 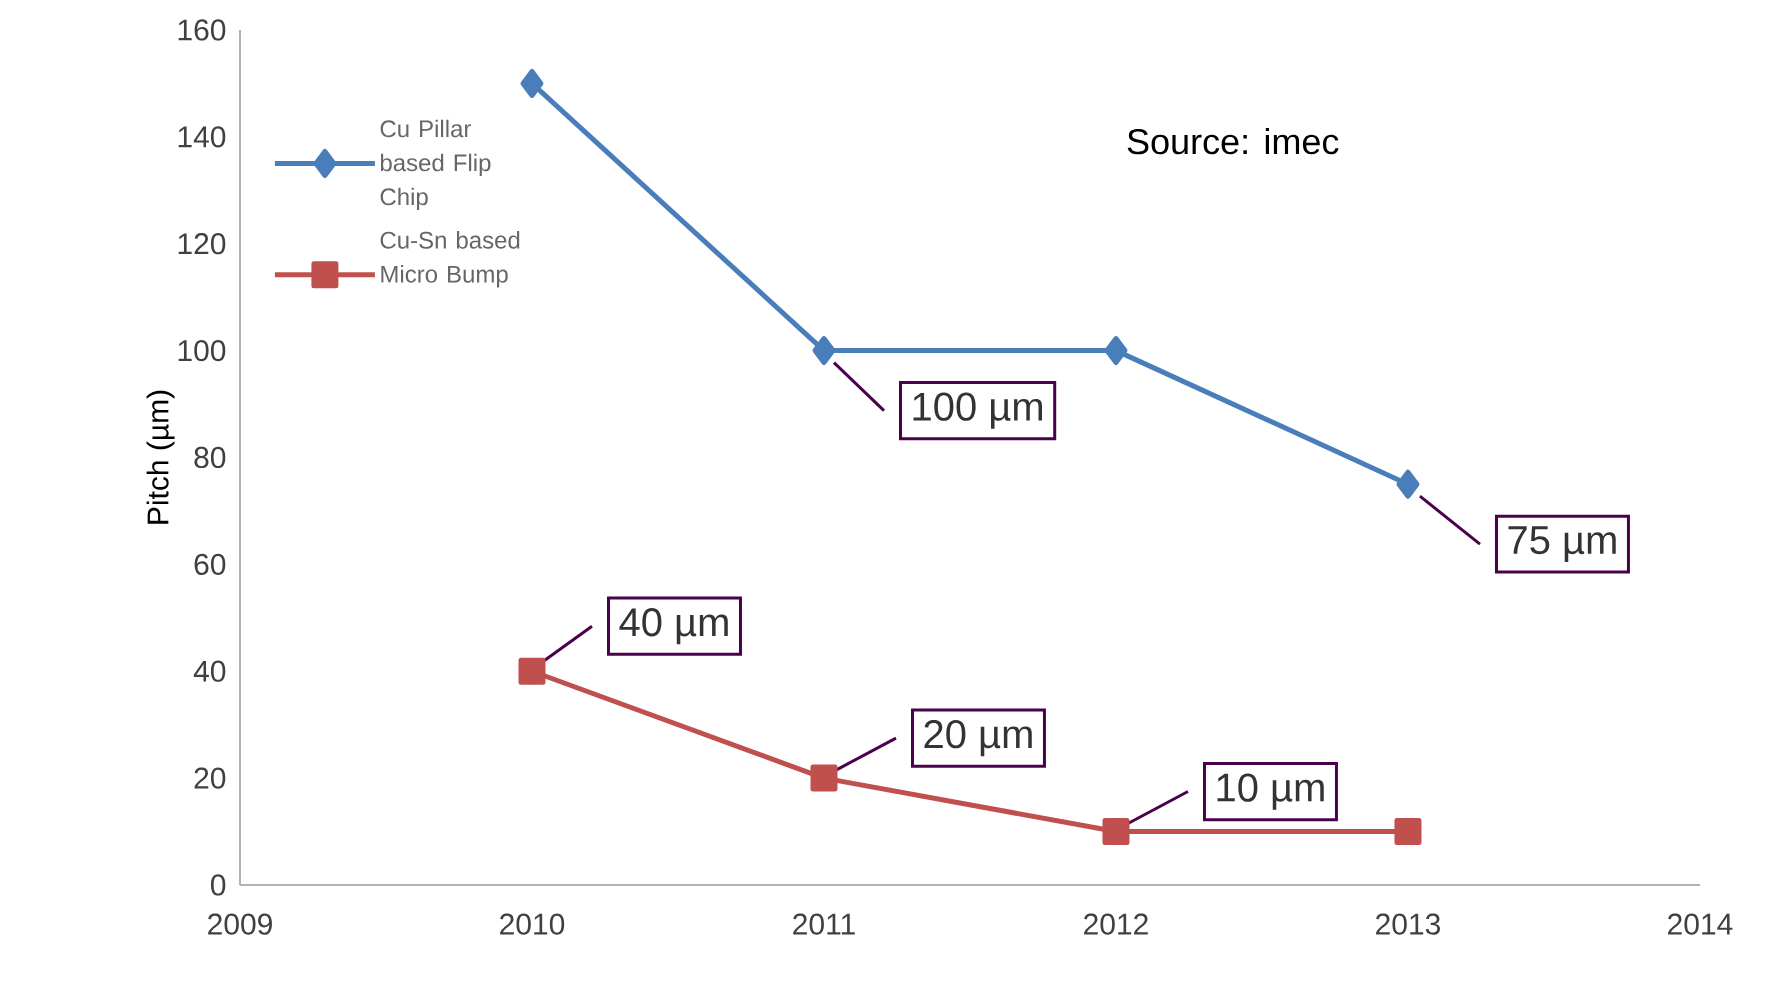 I want to click on annotation: 20 µm, so click(x=978, y=738).